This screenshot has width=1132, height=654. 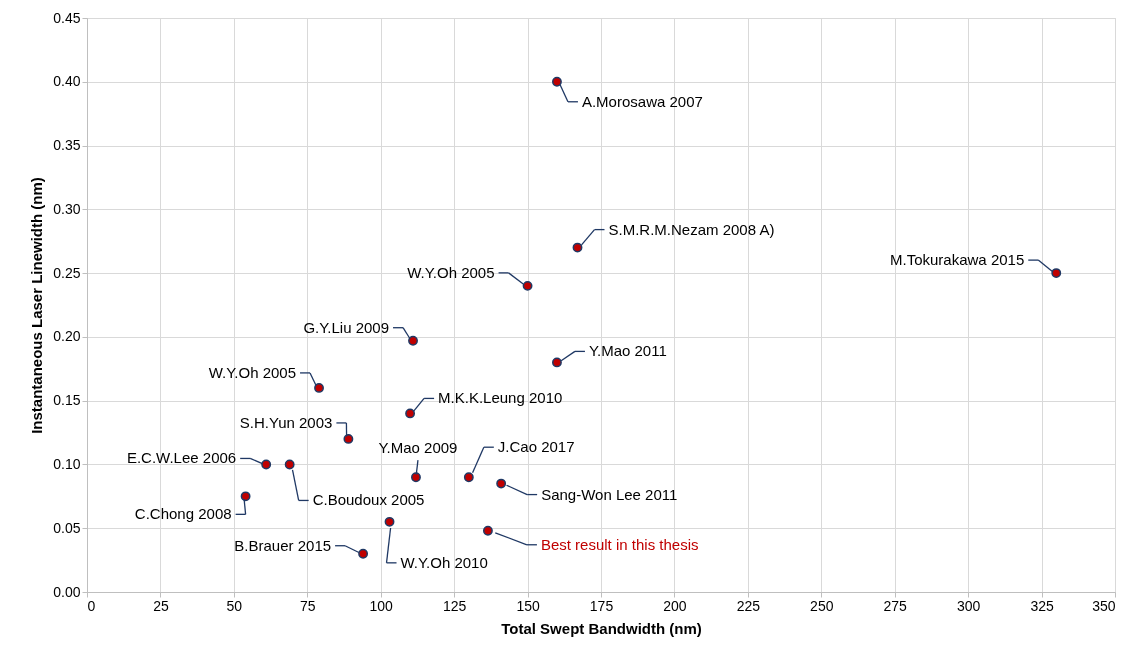 What do you see at coordinates (895, 605) in the screenshot?
I see `x-tick-label: 275` at bounding box center [895, 605].